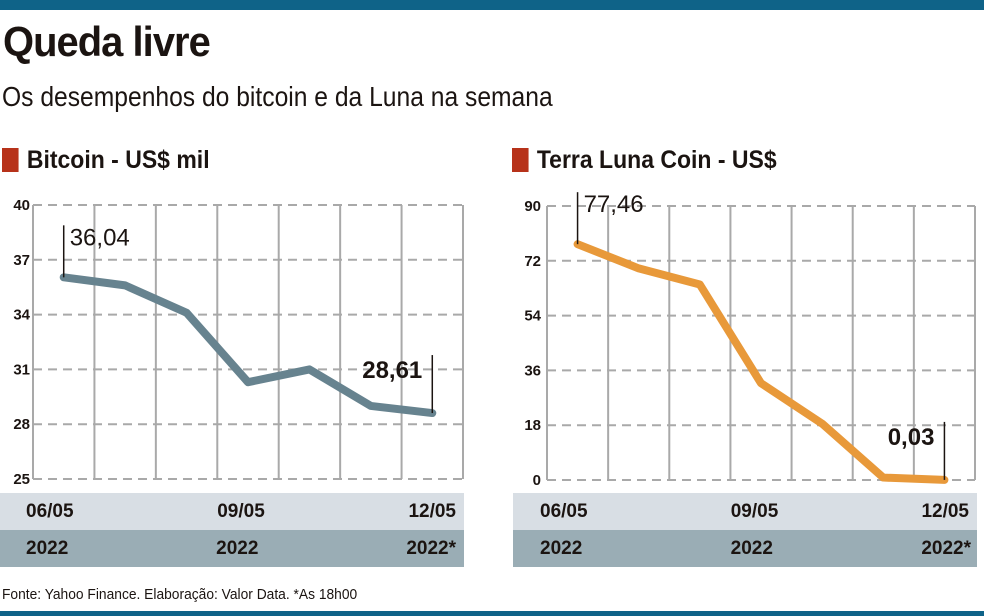 The width and height of the screenshot is (984, 616). What do you see at coordinates (248, 345) in the screenshot?
I see `series-line` at bounding box center [248, 345].